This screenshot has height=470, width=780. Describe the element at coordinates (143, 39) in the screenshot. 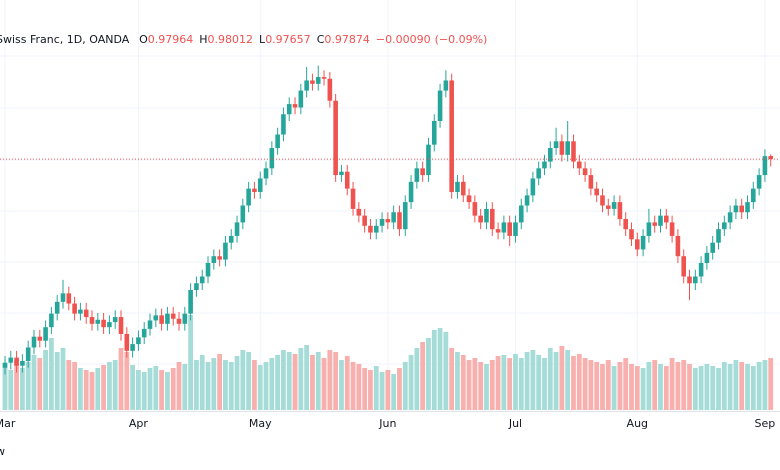

I see `legend-label: O` at that location.